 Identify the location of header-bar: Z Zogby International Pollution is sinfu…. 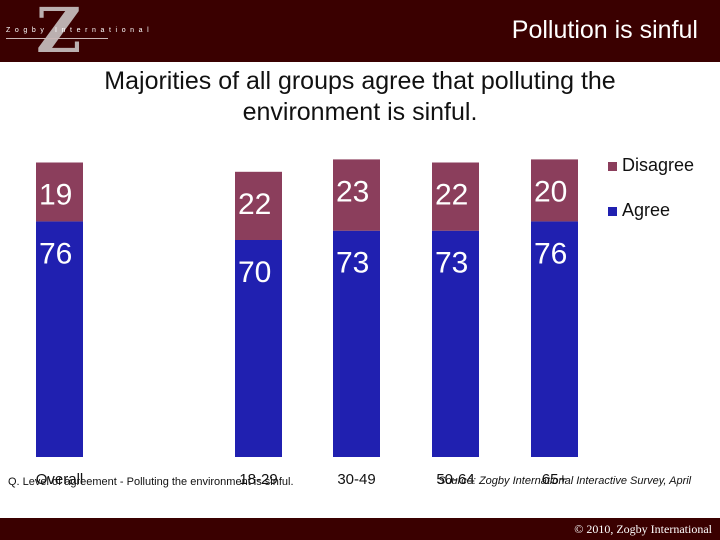
(360, 33).